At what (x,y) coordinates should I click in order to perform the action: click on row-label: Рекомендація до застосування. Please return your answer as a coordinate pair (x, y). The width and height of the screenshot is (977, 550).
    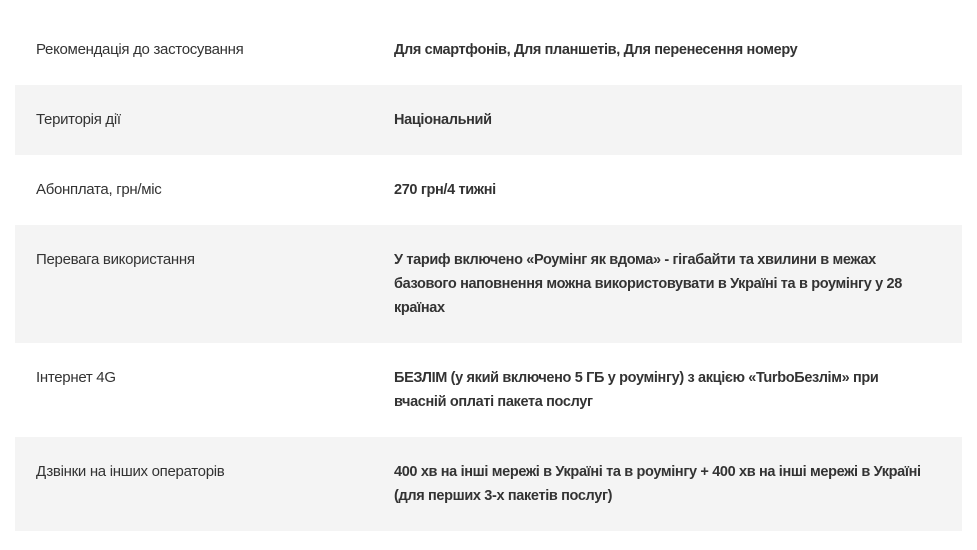
    Looking at the image, I should click on (140, 49).